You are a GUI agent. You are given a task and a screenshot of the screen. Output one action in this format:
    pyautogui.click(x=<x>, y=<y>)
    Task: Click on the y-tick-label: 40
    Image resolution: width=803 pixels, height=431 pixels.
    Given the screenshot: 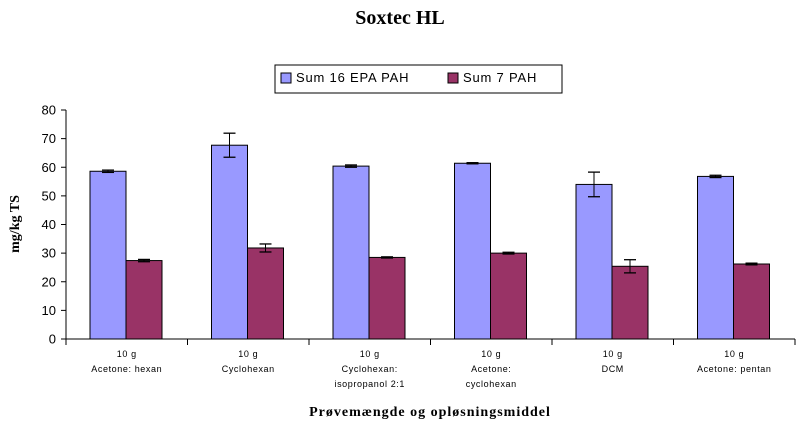 What is the action you would take?
    pyautogui.click(x=49, y=224)
    